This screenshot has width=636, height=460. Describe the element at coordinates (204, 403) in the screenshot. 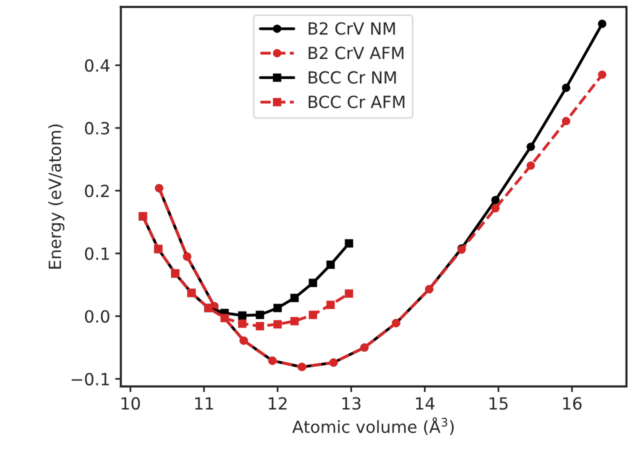

I see `x-tick-label: 11` at that location.